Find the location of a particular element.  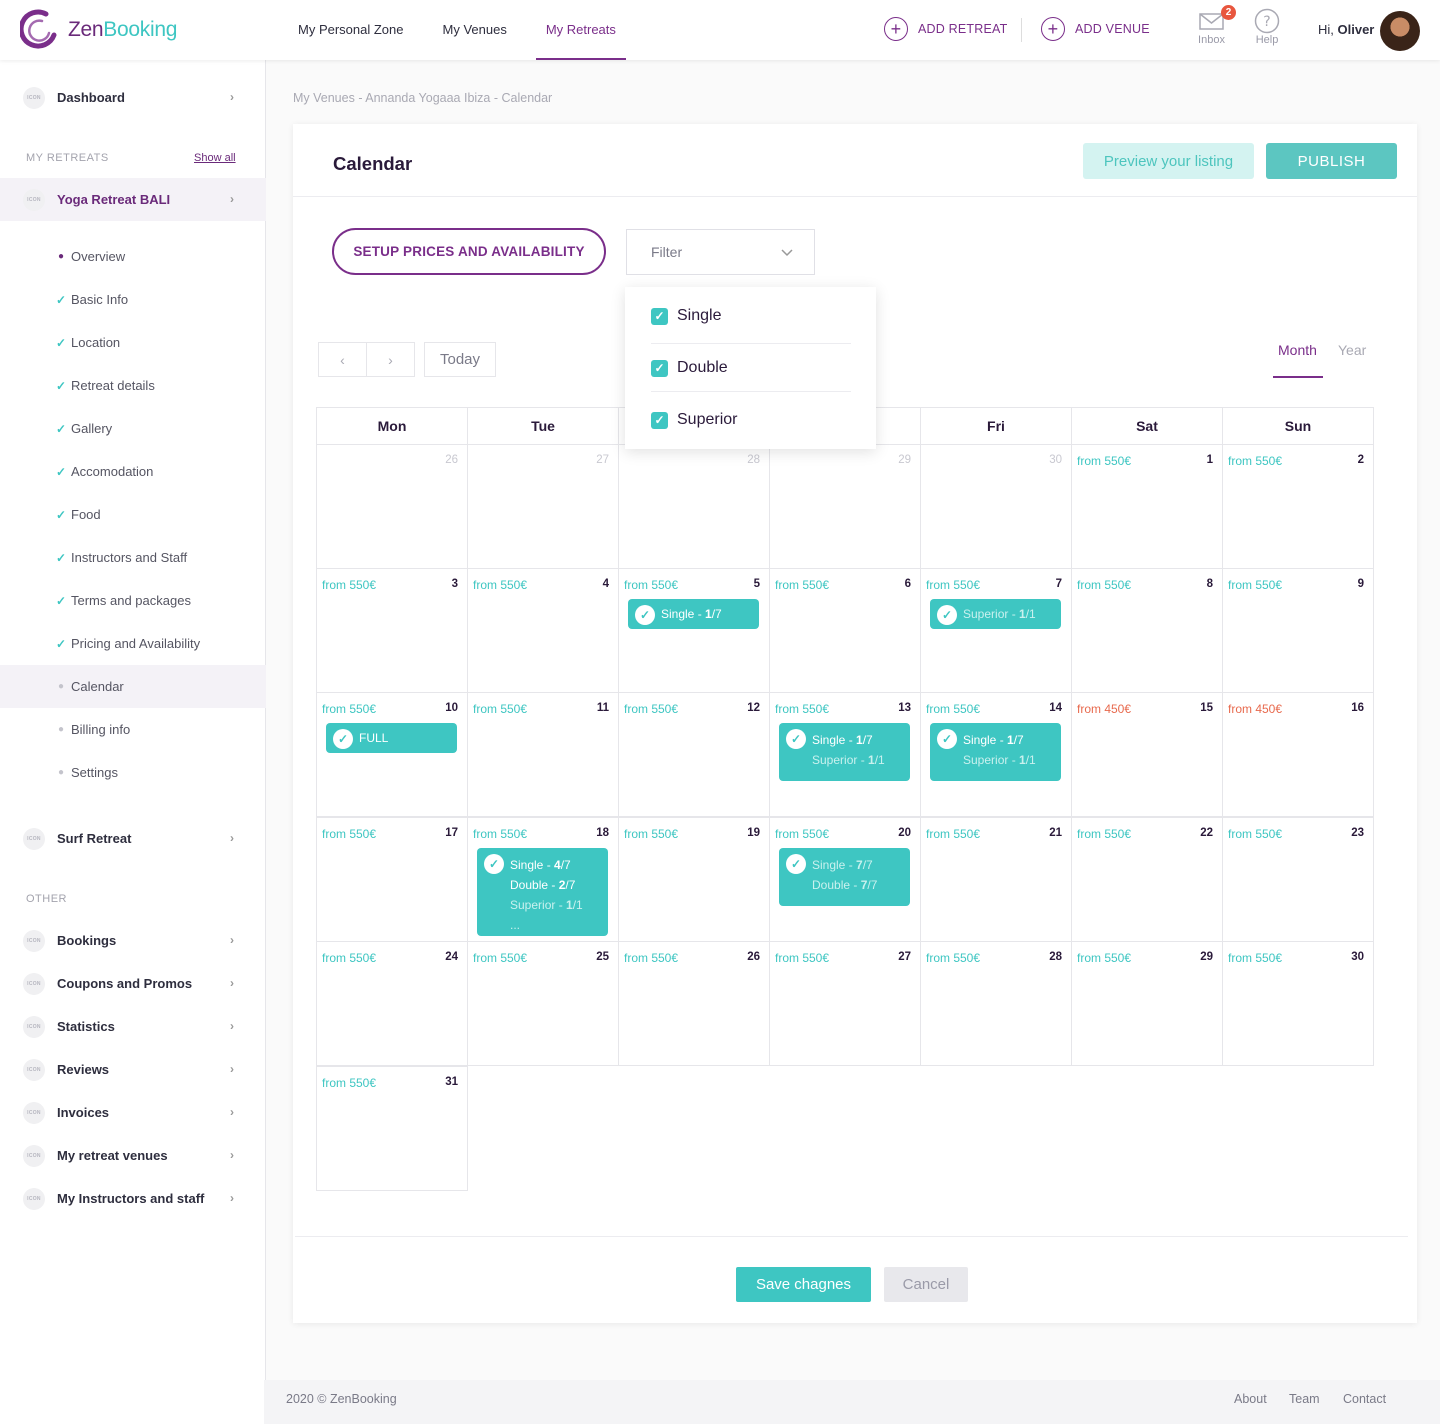

calendar-day-cell: 27 from 550€ is located at coordinates (845, 1003).